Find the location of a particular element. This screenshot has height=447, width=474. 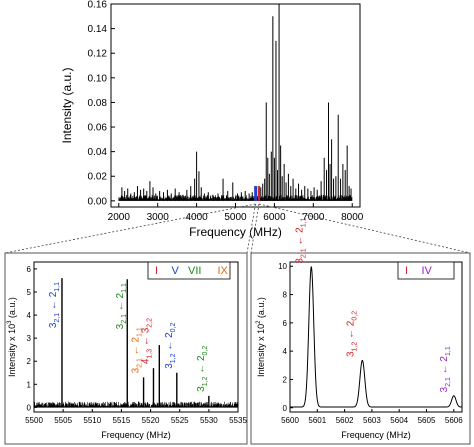

y-tick-label: 3 is located at coordinates (29, 338).